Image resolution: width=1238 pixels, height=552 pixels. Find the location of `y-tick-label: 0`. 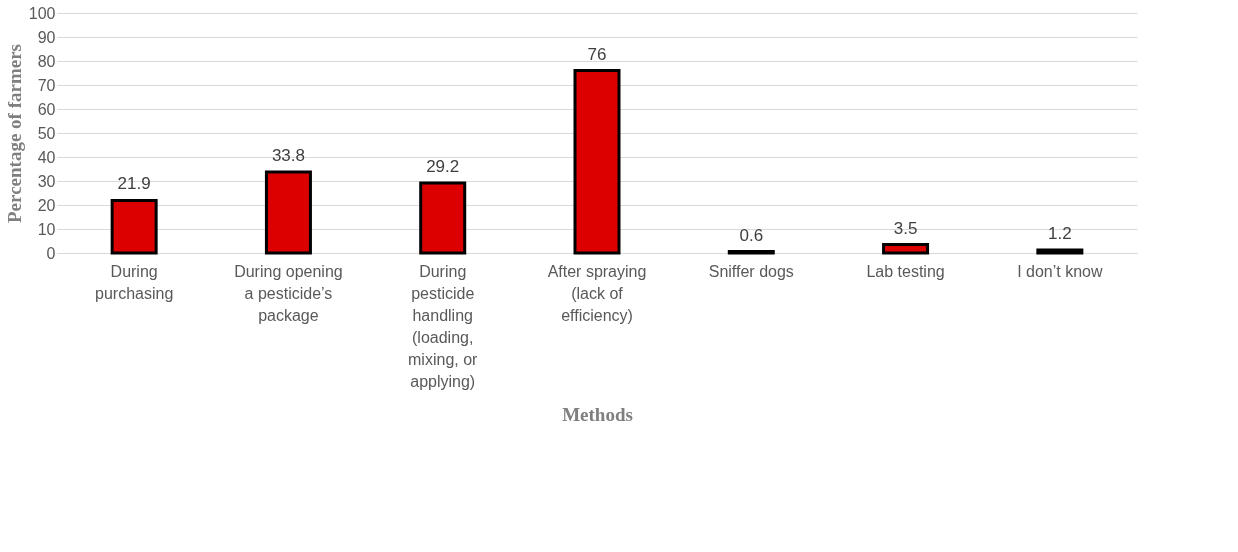

y-tick-label: 0 is located at coordinates (51, 253).